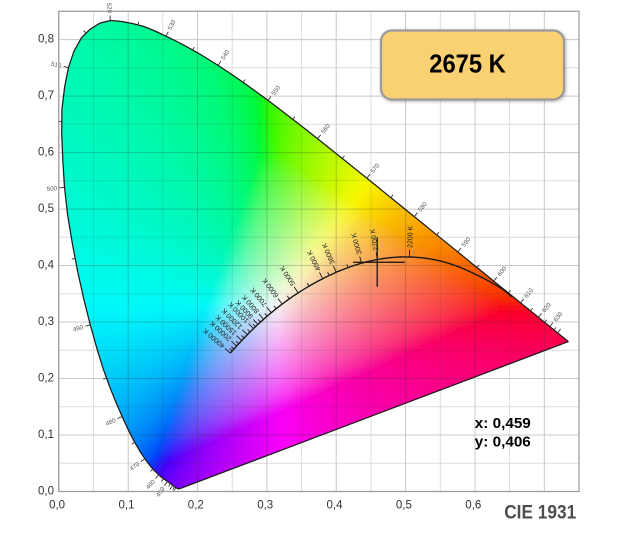 This screenshot has height=555, width=620. I want to click on svg-text: 0,7, so click(46, 96).